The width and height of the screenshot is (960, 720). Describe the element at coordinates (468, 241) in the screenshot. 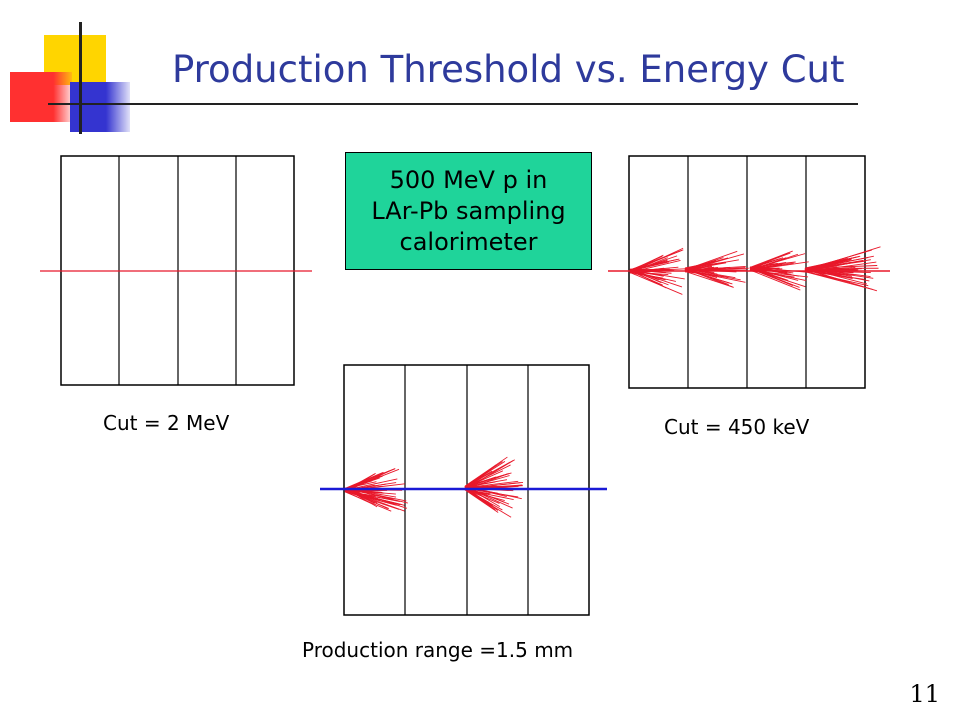

I see `info-line-3: calorimeter` at that location.